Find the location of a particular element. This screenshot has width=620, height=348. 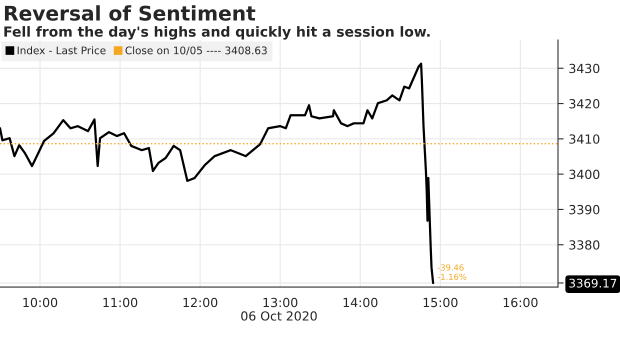

chart-subtitle: Fell from the day's highs and quickly hit a session low. is located at coordinates (217, 33).